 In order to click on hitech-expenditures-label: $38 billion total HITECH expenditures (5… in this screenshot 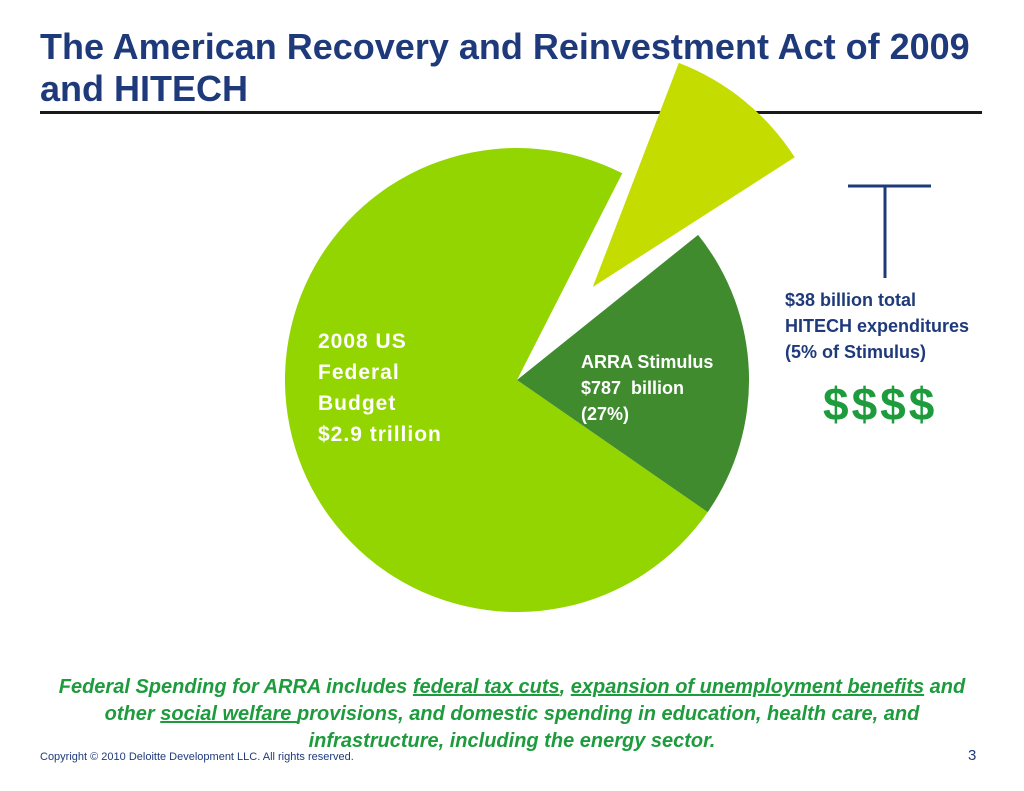, I will do `click(877, 326)`.